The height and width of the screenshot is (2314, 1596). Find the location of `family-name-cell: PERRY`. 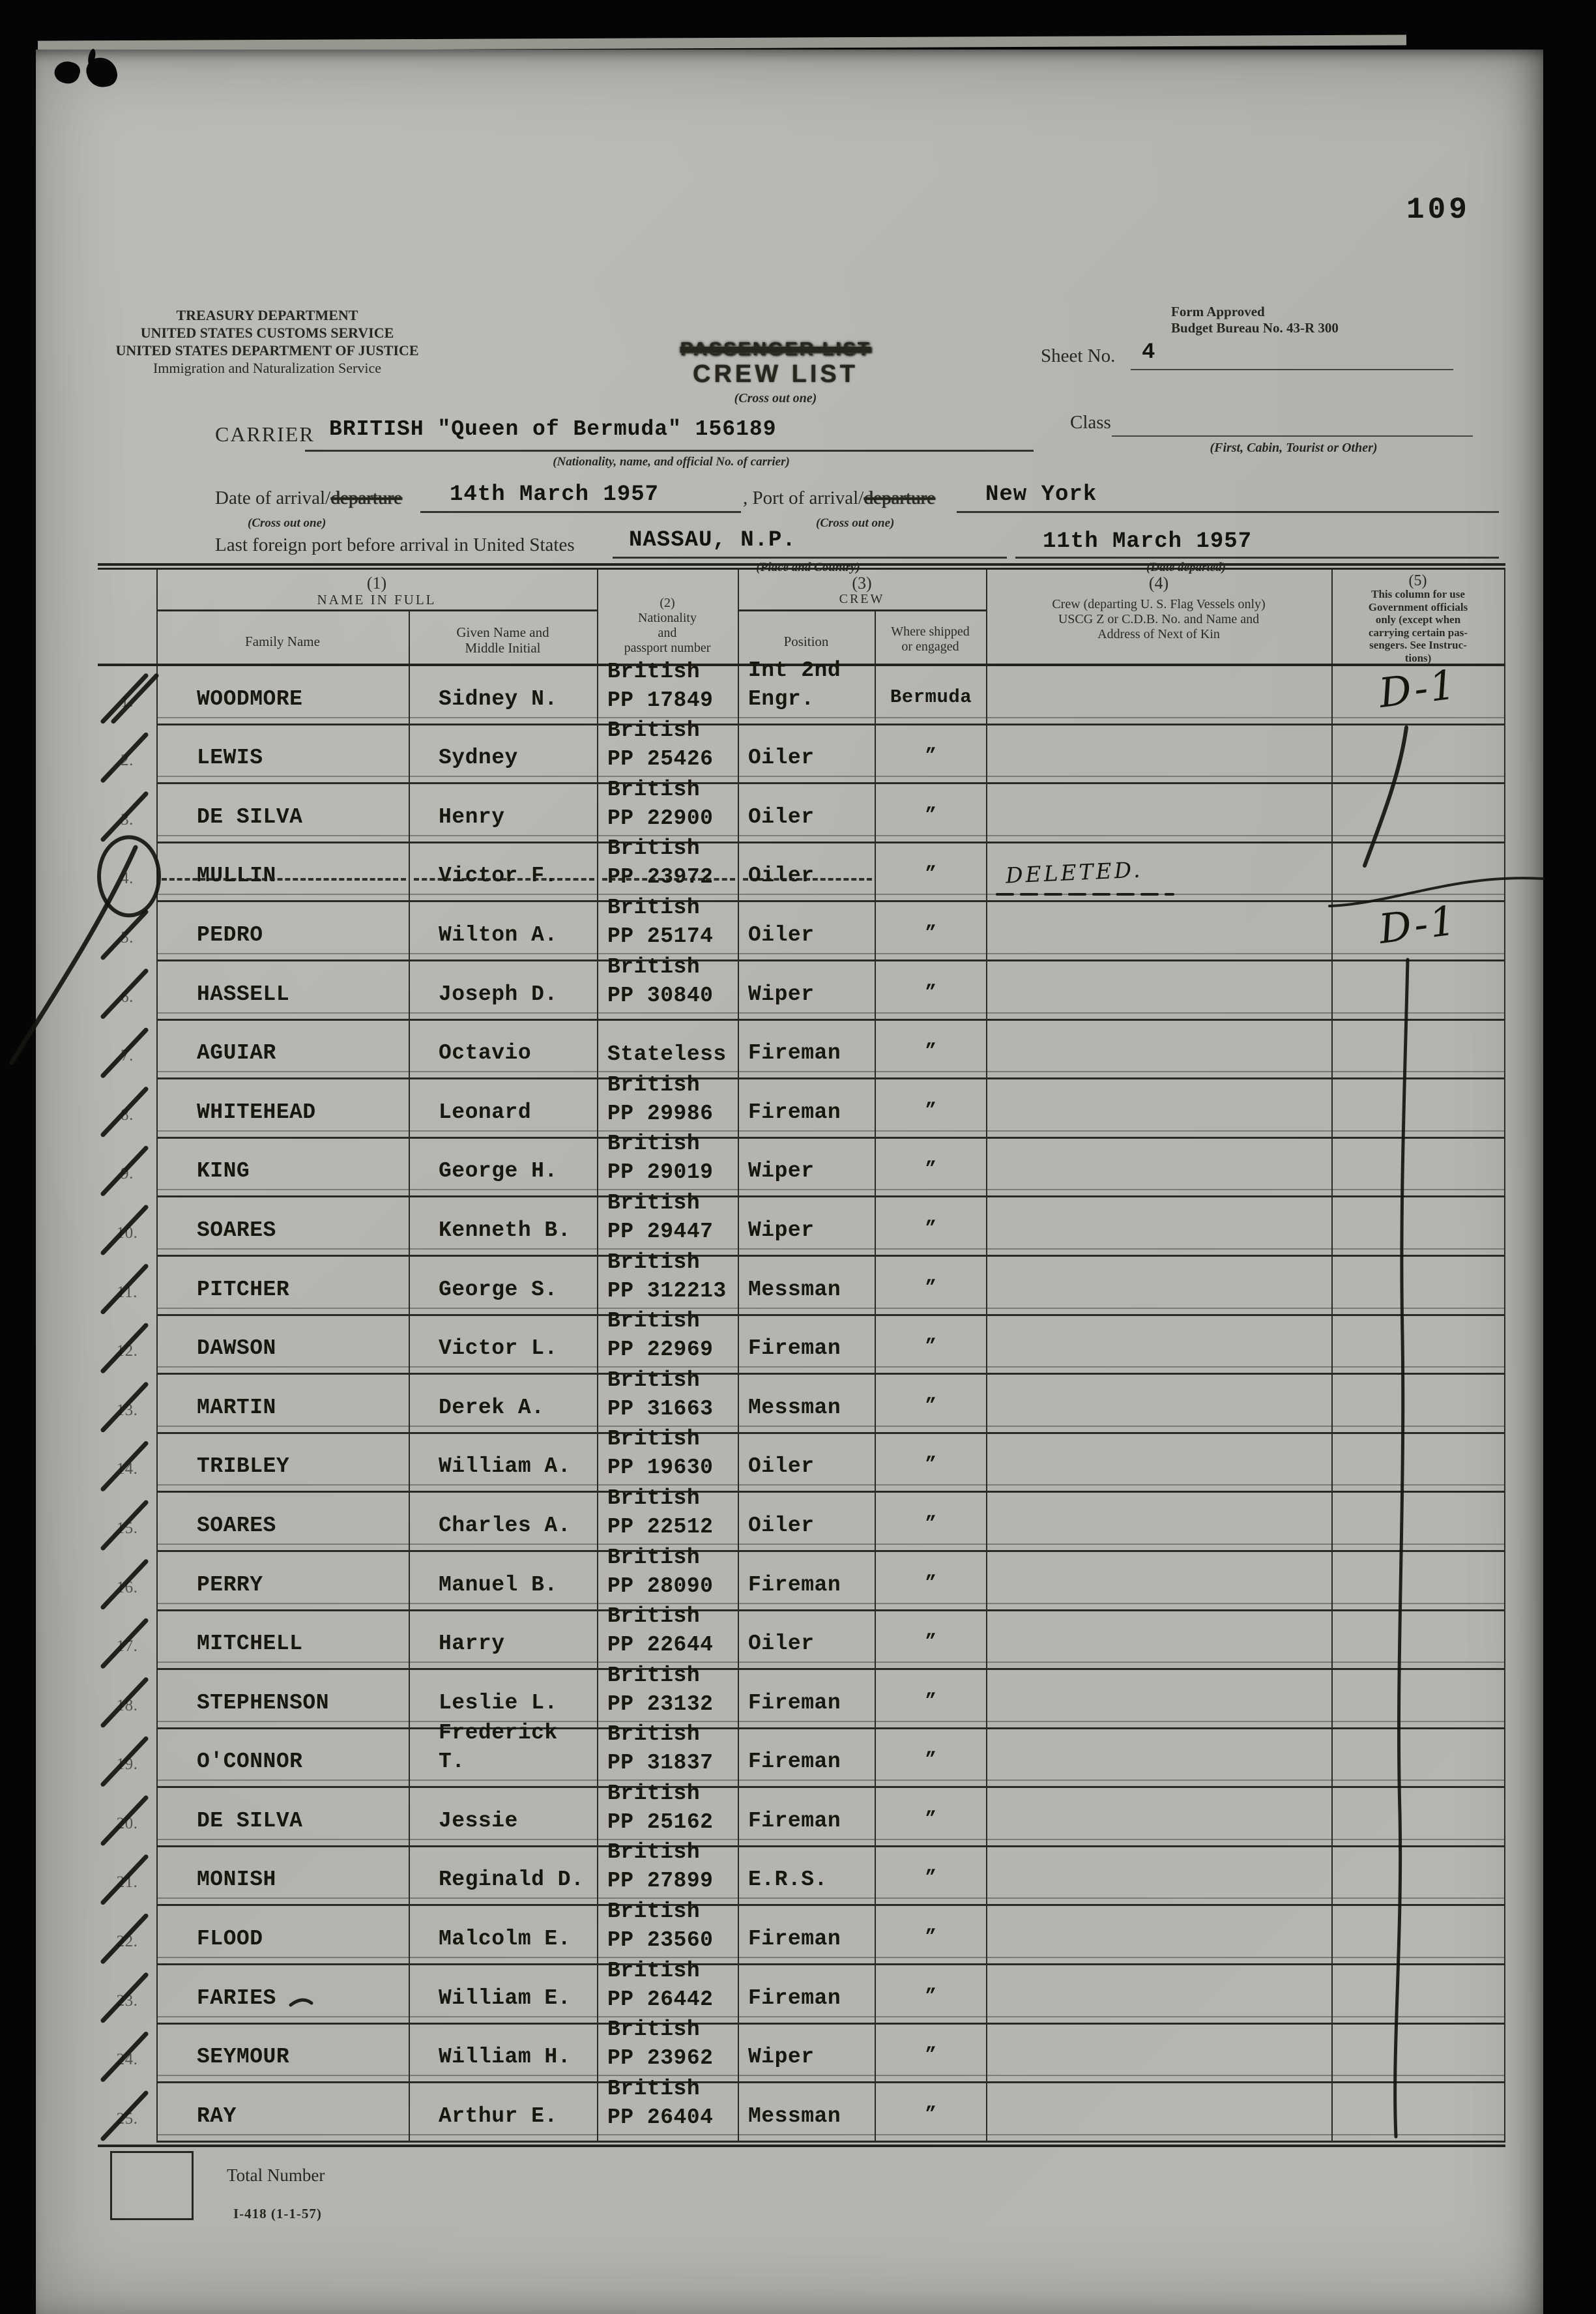

family-name-cell: PERRY is located at coordinates (282, 1581).